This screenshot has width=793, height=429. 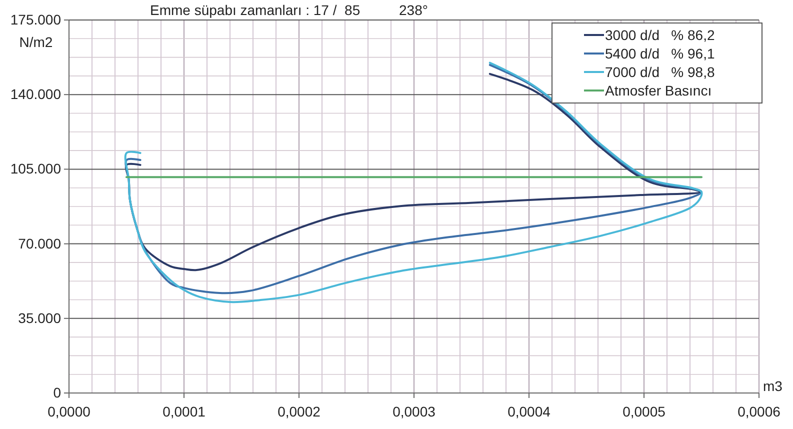 I want to click on chart-title: Emme süpabı zamanları : 17 / 85 238°, so click(x=289, y=10).